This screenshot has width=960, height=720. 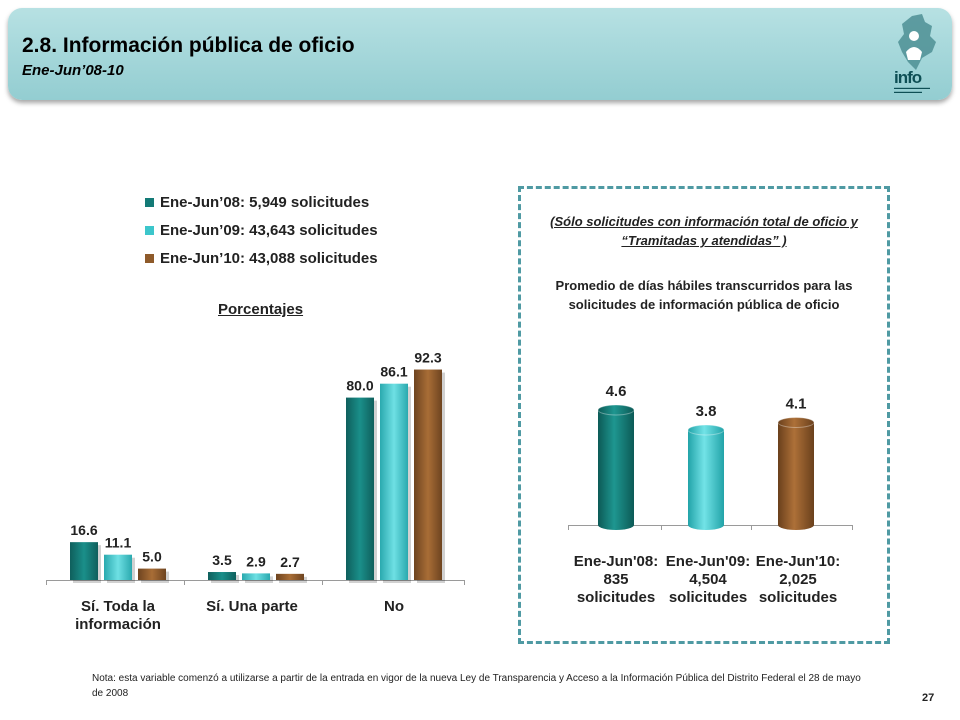 What do you see at coordinates (796, 404) in the screenshot?
I see `cylinder-label-2: 4.1` at bounding box center [796, 404].